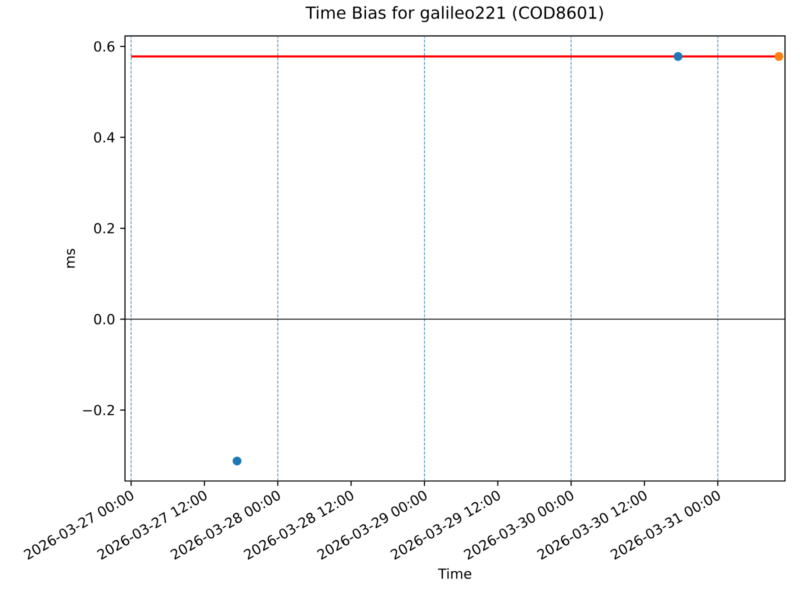 The width and height of the screenshot is (800, 600). What do you see at coordinates (98, 410) in the screenshot?
I see `y-tick-label: −0.2` at bounding box center [98, 410].